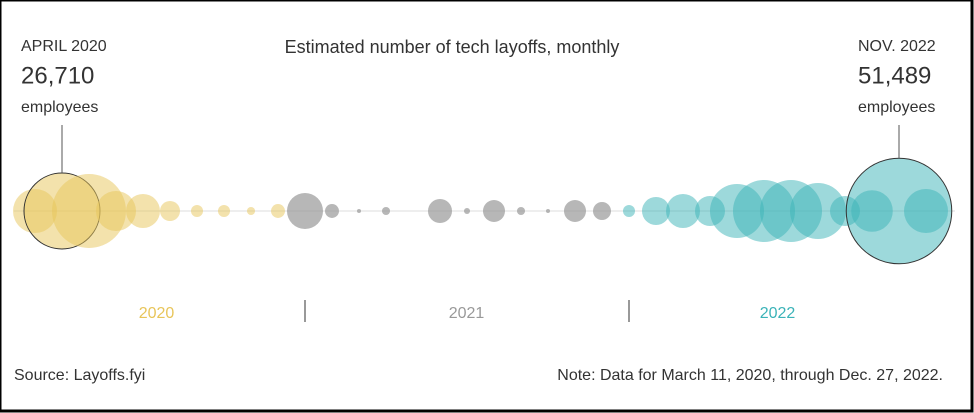 This screenshot has height=413, width=974. What do you see at coordinates (79, 375) in the screenshot?
I see `source: Source: Layoffs.fyi` at bounding box center [79, 375].